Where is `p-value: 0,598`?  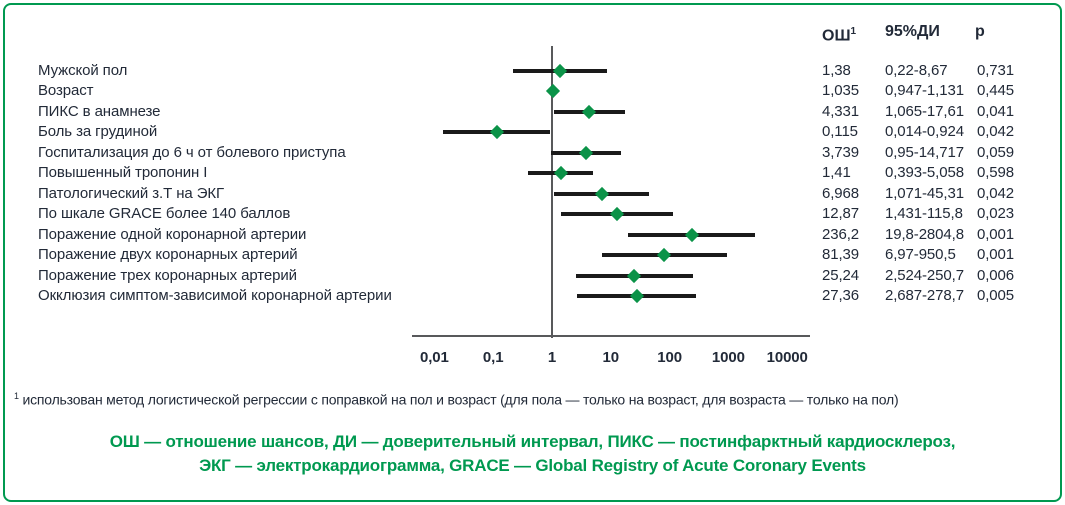 p-value: 0,598 is located at coordinates (996, 173).